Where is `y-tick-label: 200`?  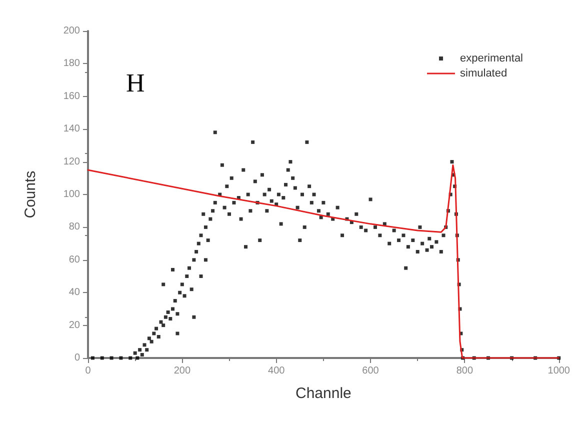 y-tick-label: 200 is located at coordinates (71, 31).